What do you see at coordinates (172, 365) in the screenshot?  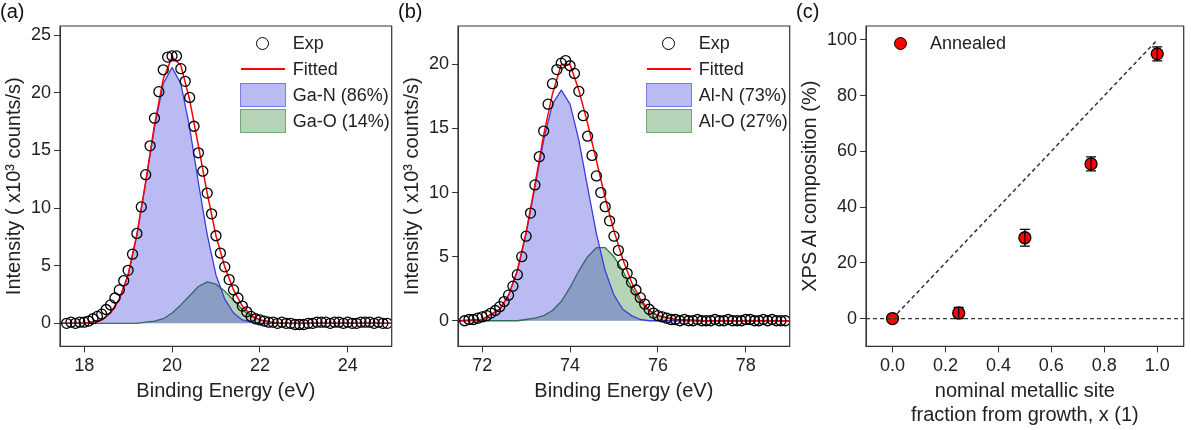 I see `x-tick-label: 20` at bounding box center [172, 365].